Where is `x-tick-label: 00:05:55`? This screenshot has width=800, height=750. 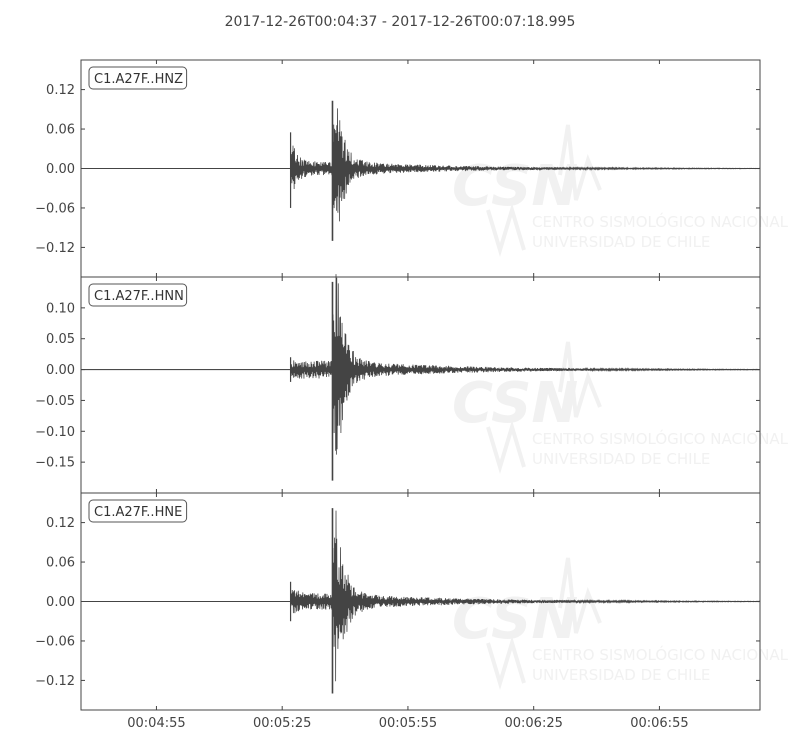
x-tick-label: 00:05:55 is located at coordinates (408, 723).